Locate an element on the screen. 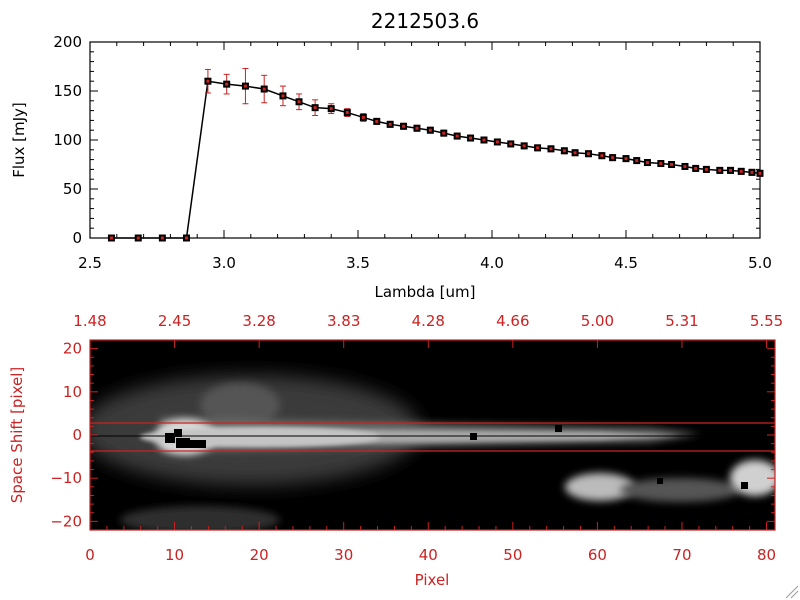 The height and width of the screenshot is (600, 800). spectrum-y-tick-label: 100 is located at coordinates (67, 140).